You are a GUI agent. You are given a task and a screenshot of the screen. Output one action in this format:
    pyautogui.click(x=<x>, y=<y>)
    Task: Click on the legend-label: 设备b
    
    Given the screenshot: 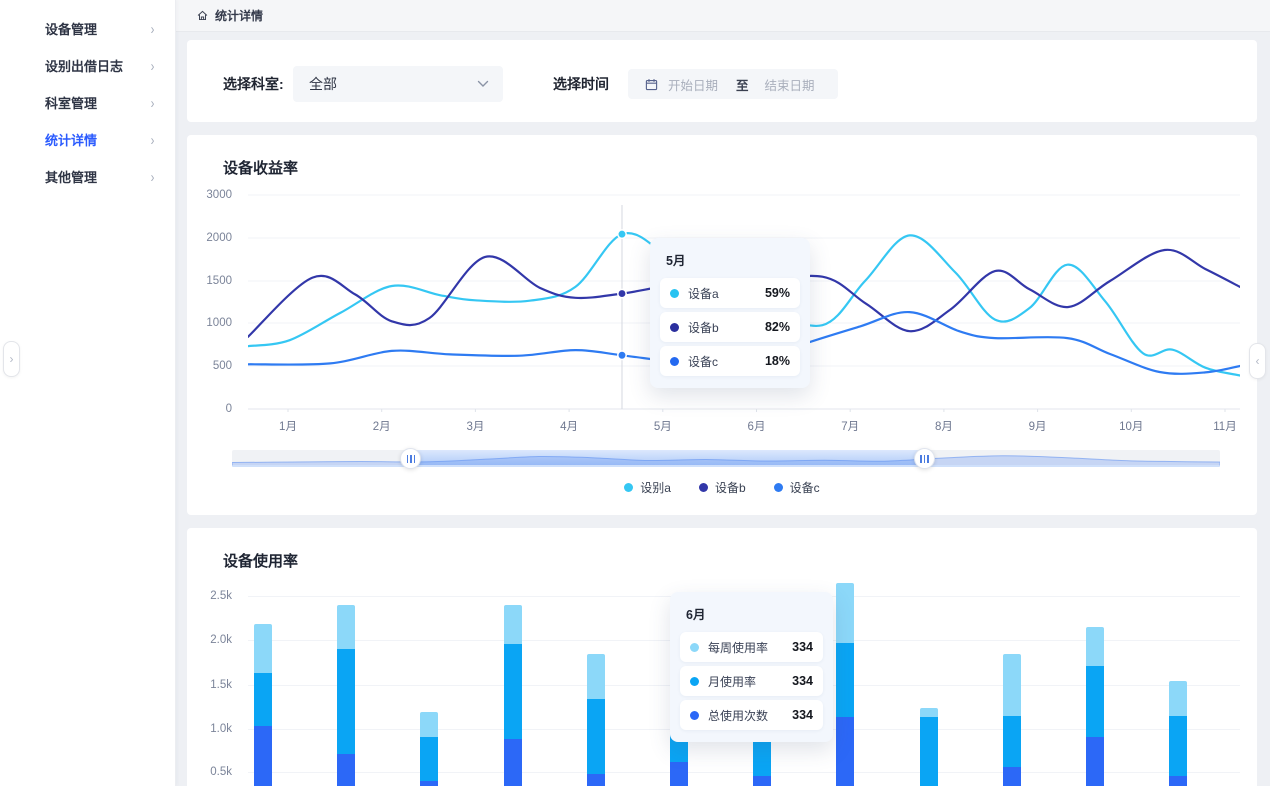 What is the action you would take?
    pyautogui.click(x=730, y=488)
    